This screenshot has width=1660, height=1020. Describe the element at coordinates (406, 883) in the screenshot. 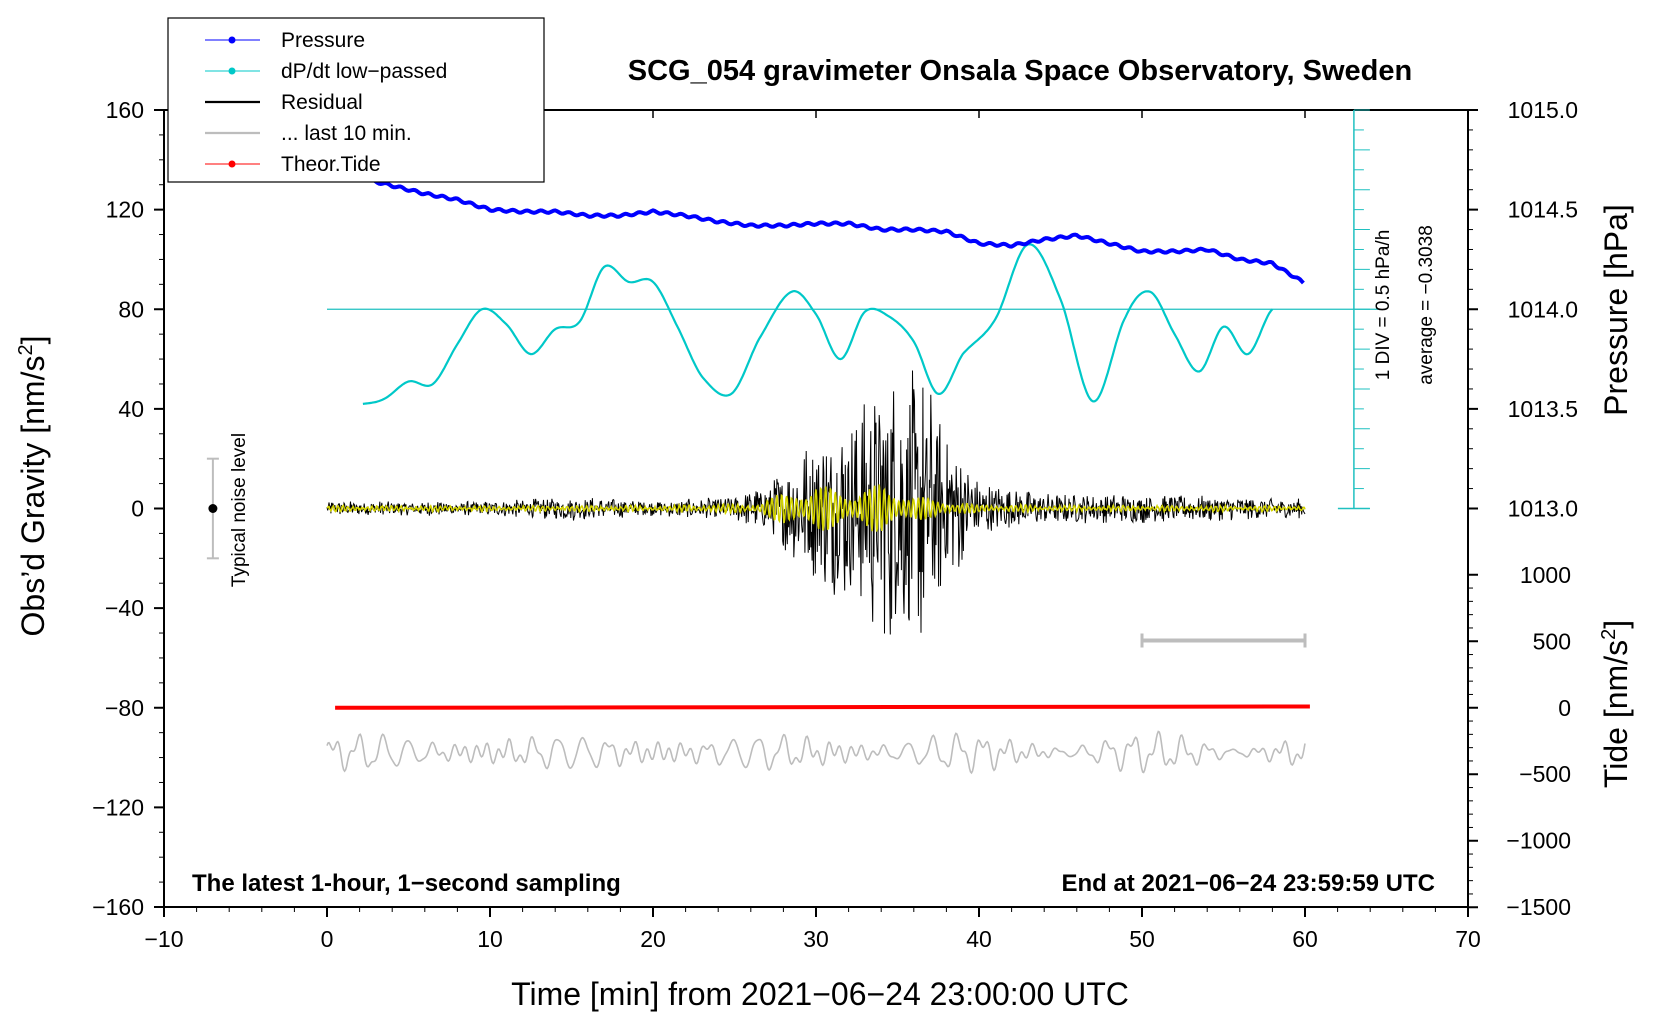

I see `note-sampling: The latest 1-hour, 1−second sampling` at that location.